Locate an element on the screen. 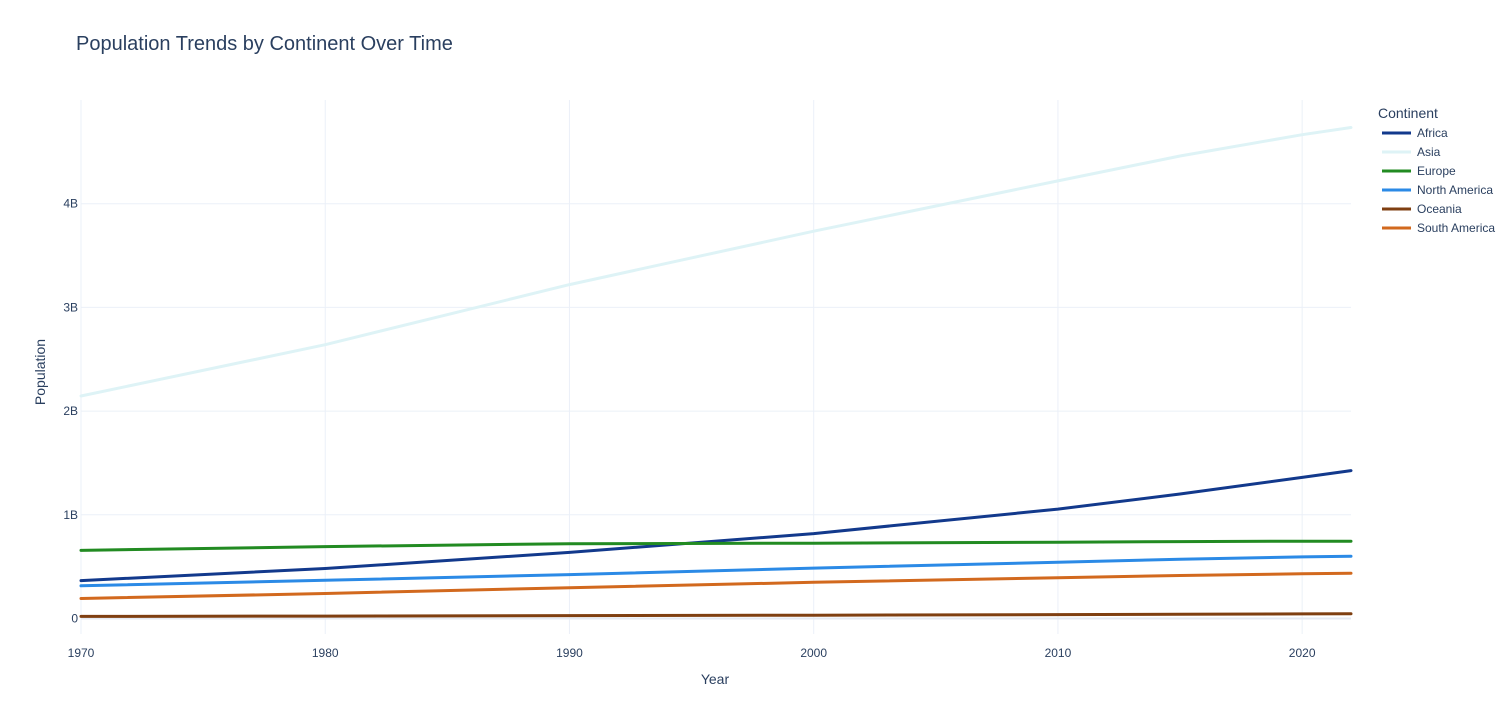  series-line-south-america is located at coordinates (716, 585).